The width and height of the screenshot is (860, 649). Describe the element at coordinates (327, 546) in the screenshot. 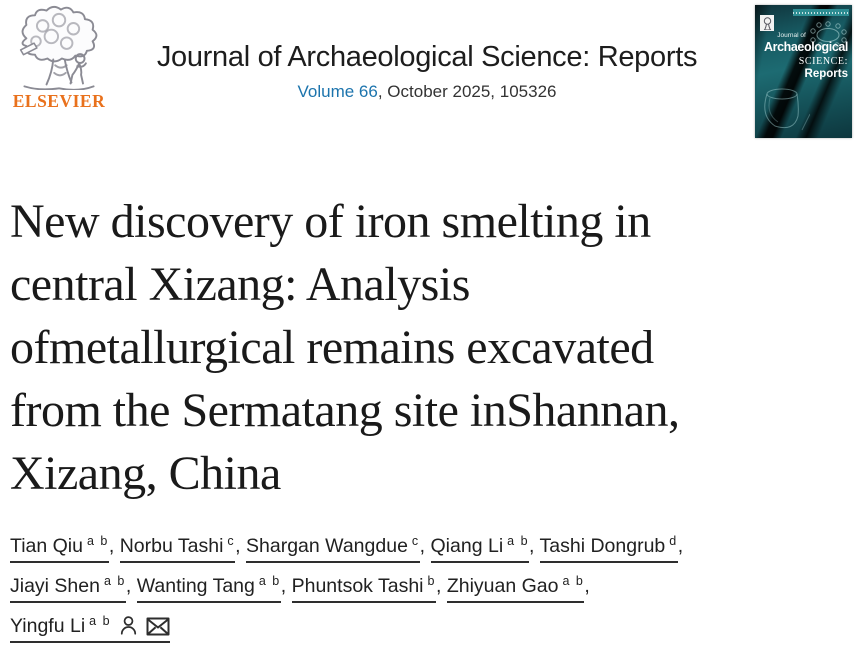

I see `author-name: Shargan Wangdue` at that location.